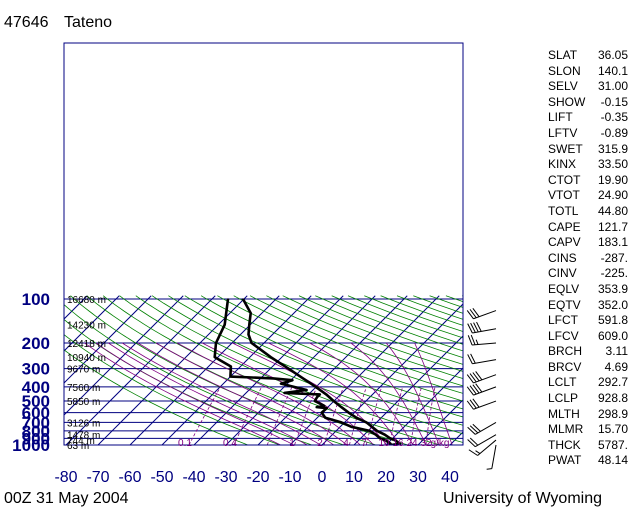 The width and height of the screenshot is (640, 512). Describe the element at coordinates (564, 226) in the screenshot. I see `index-name: CAPE` at that location.